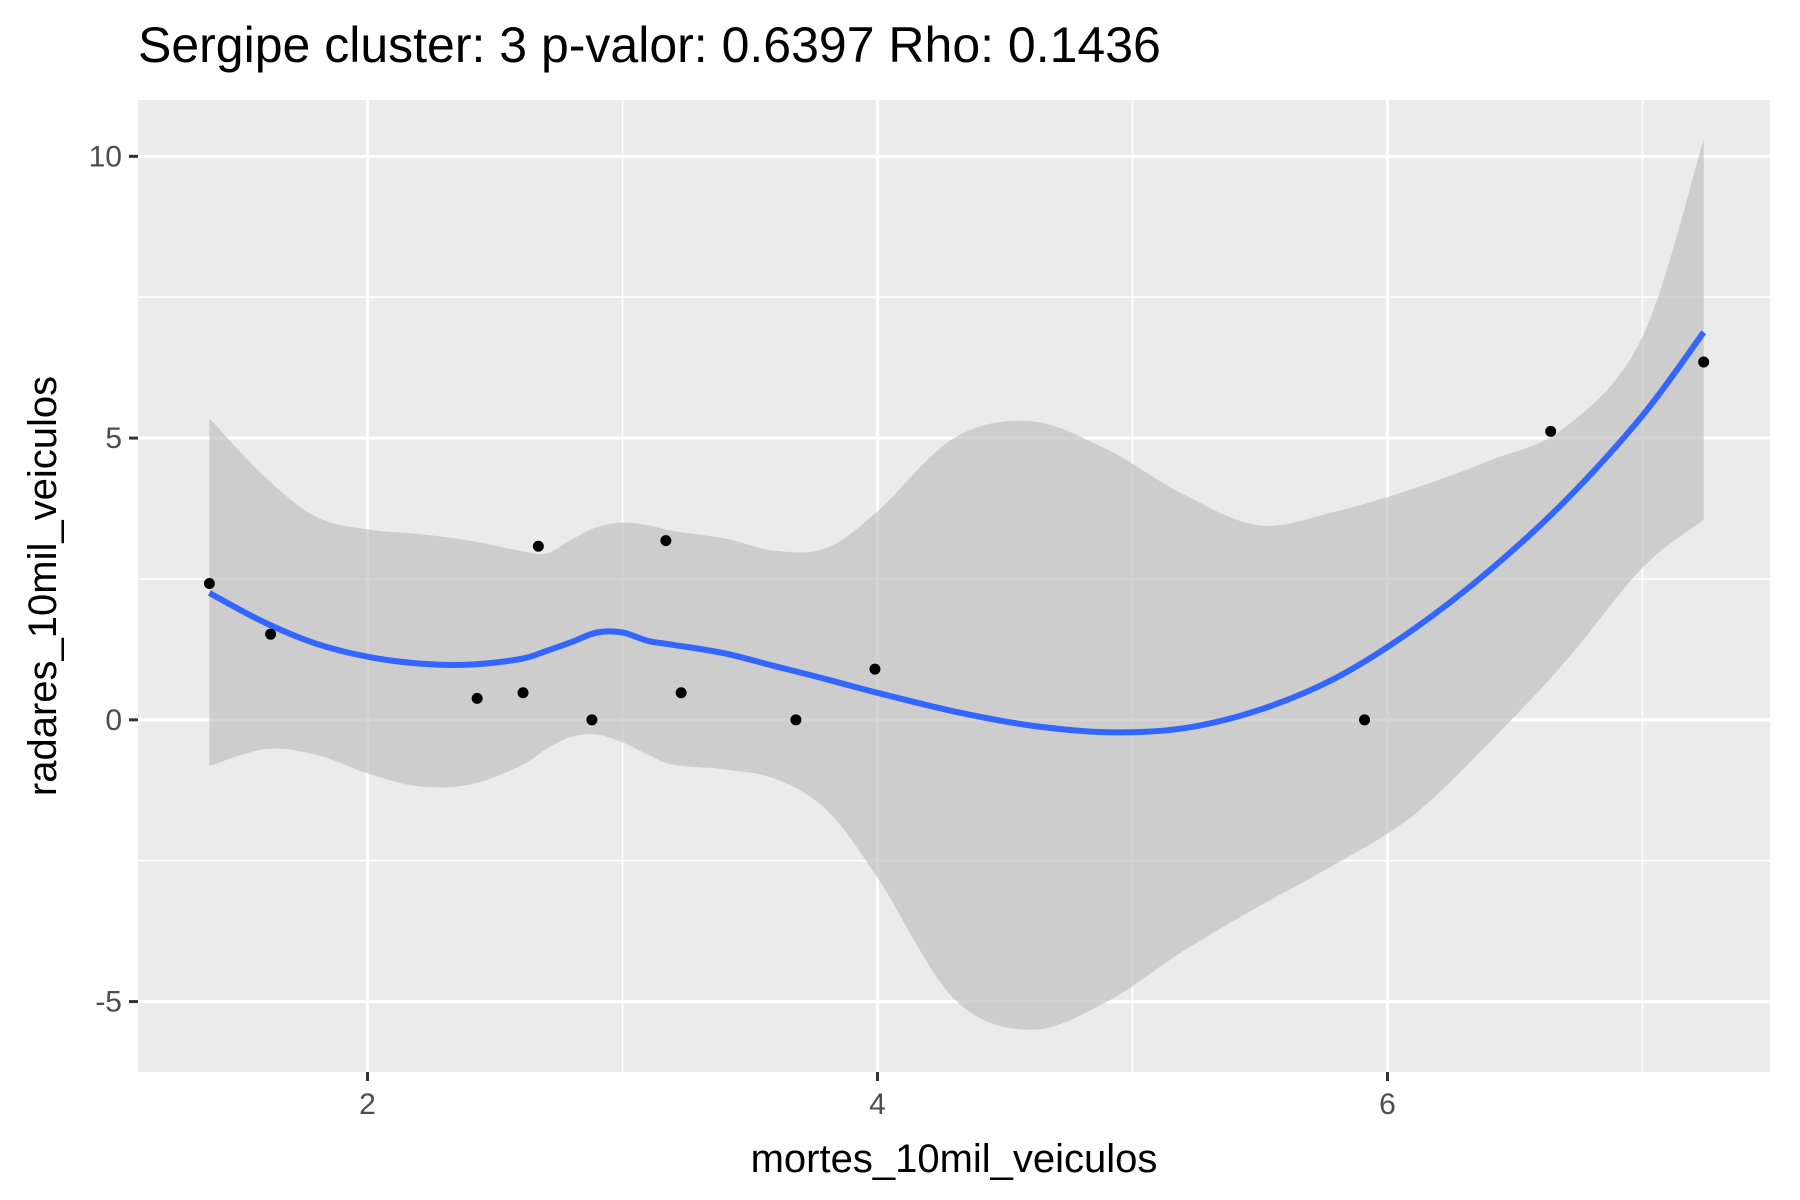  Describe the element at coordinates (877, 1104) in the screenshot. I see `x-tick-label: 4` at that location.